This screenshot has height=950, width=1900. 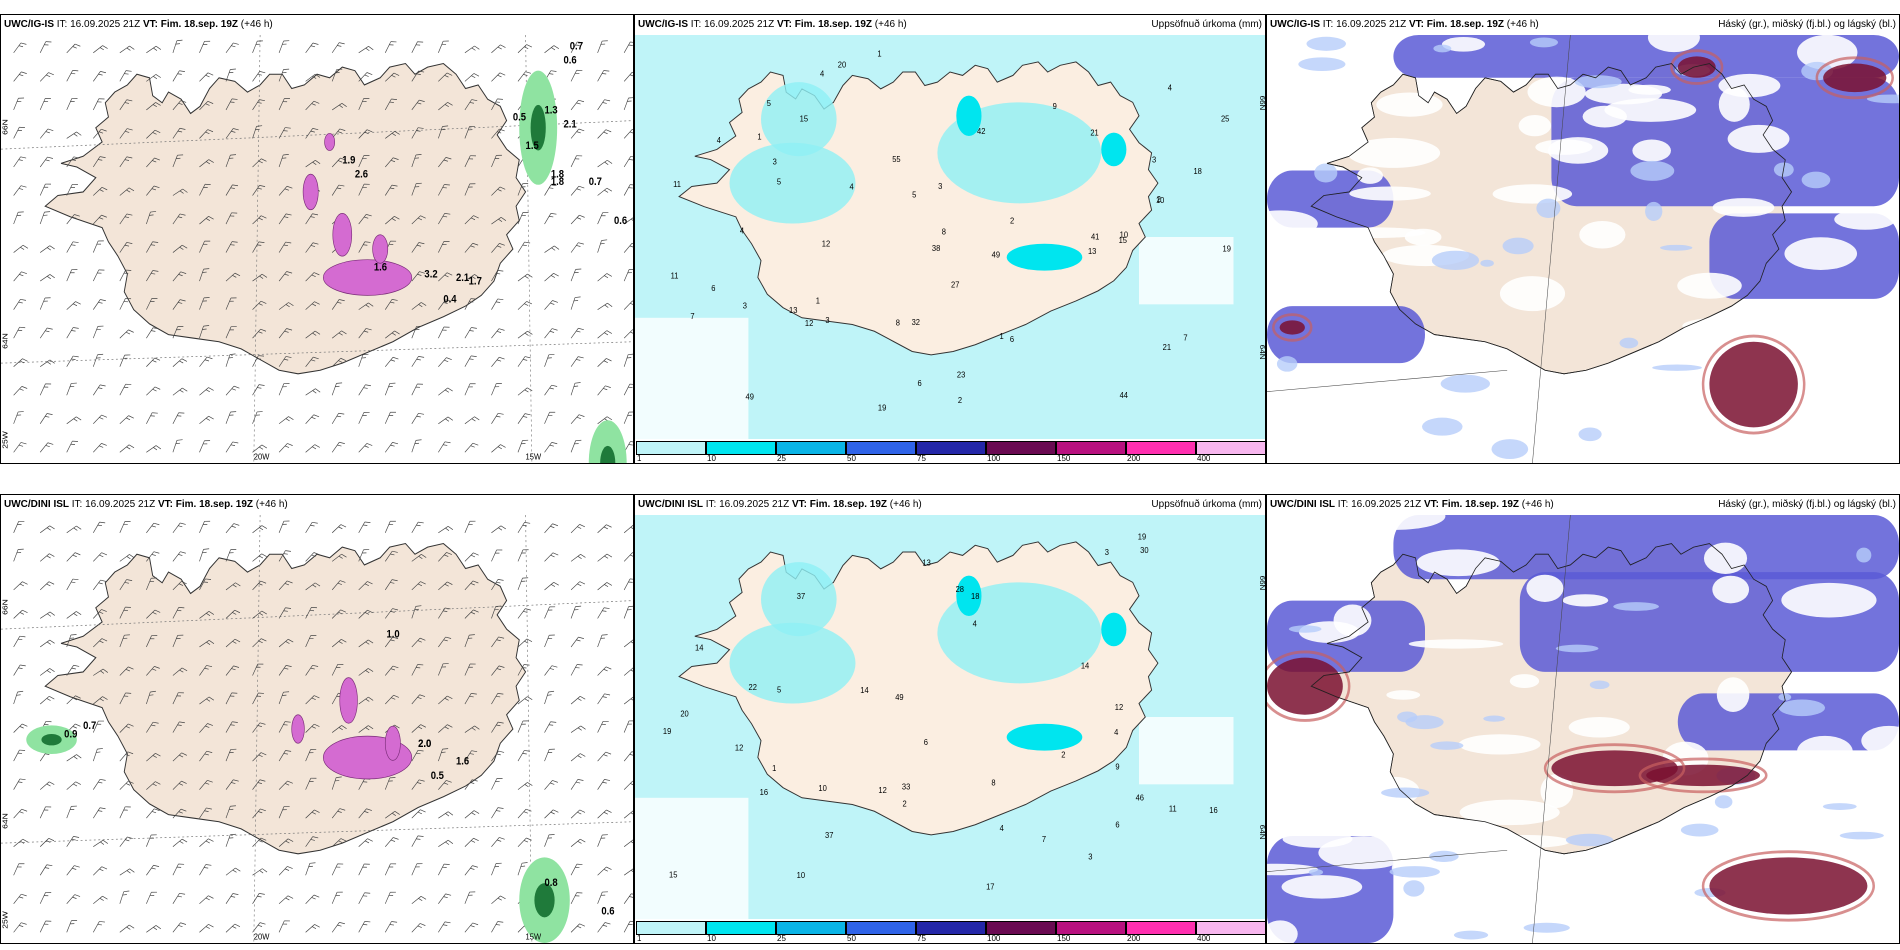 I want to click on longitude-line, so click(x=529, y=729).